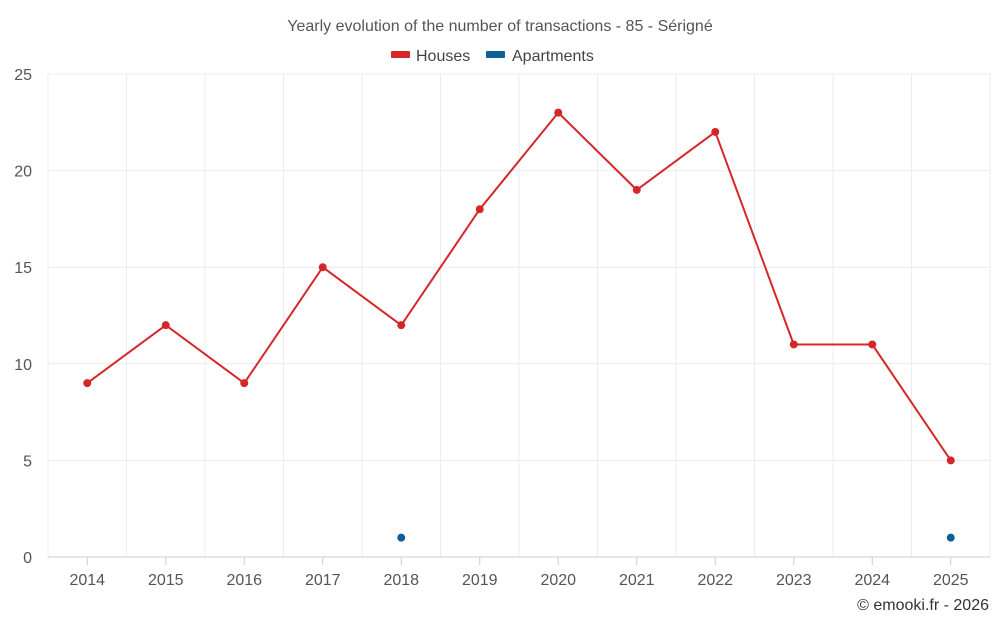 Image resolution: width=1000 pixels, height=625 pixels. What do you see at coordinates (400, 54) in the screenshot?
I see `legend-swatch-houses` at bounding box center [400, 54].